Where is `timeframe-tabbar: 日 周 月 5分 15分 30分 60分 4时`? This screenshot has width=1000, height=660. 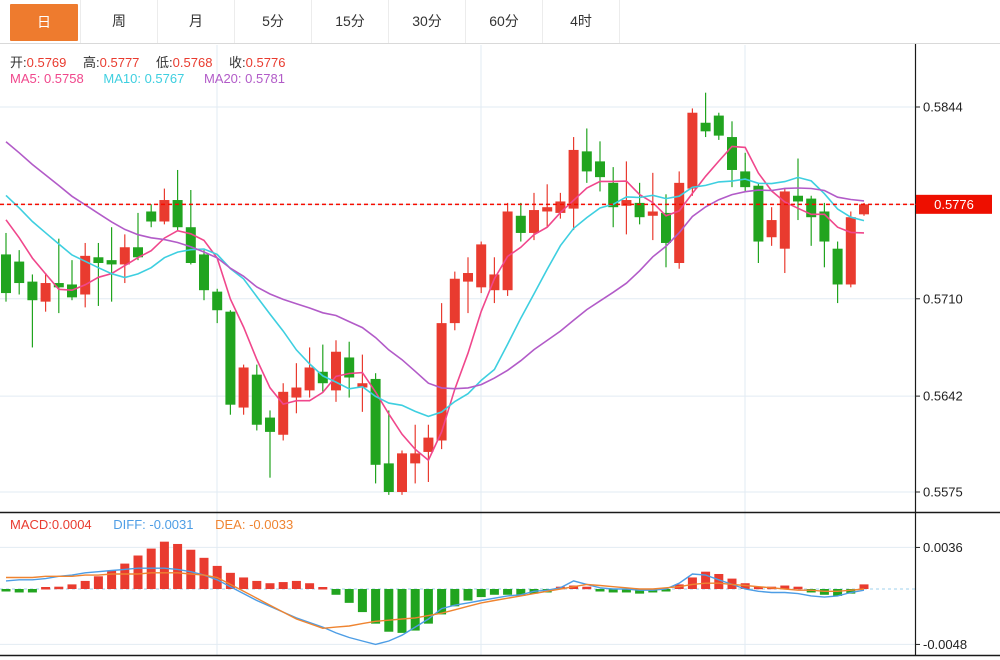
timeframe-tabbar: 日 周 月 5分 15分 30分 60分 4时 is located at coordinates (500, 22).